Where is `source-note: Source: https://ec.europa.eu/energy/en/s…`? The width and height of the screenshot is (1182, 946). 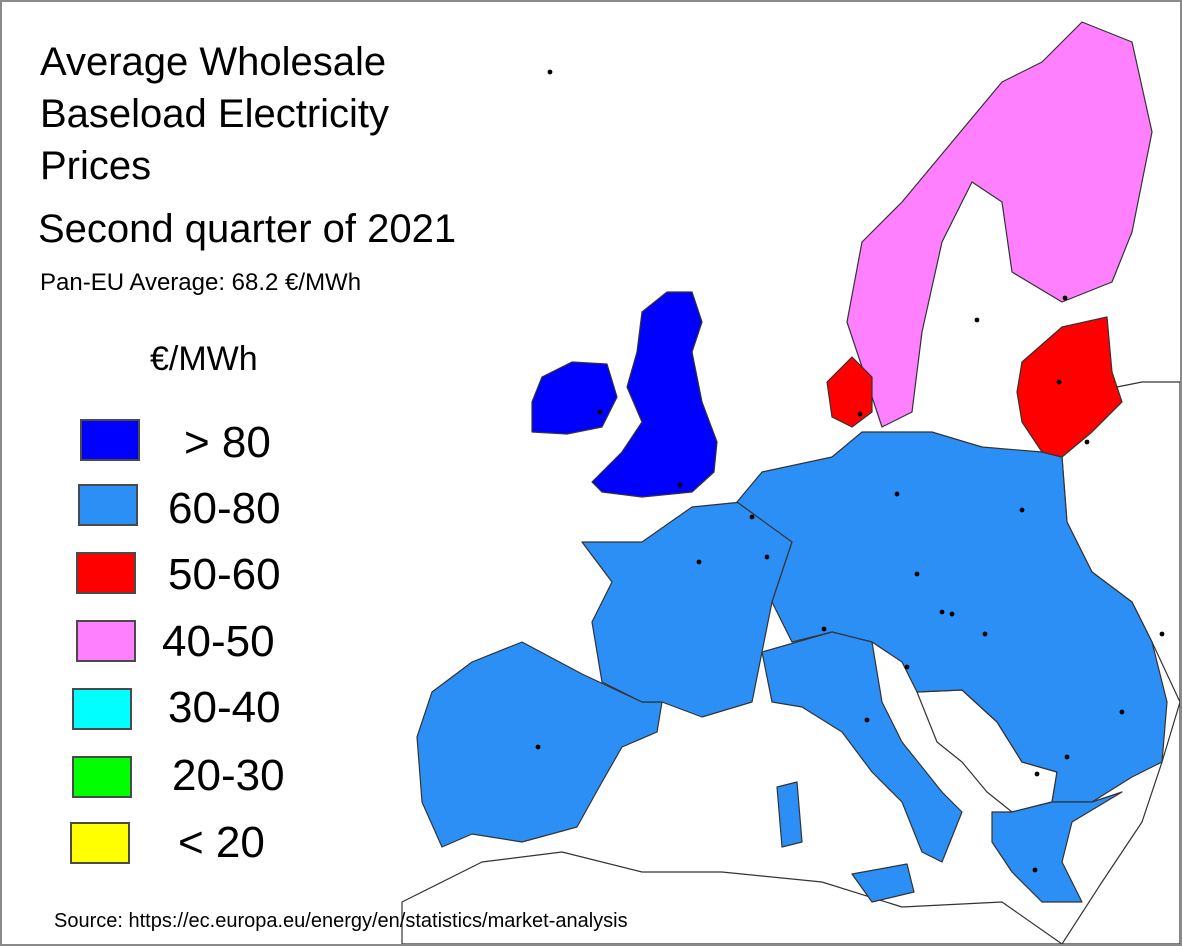
source-note: Source: https://ec.europa.eu/energy/en/s… is located at coordinates (341, 921).